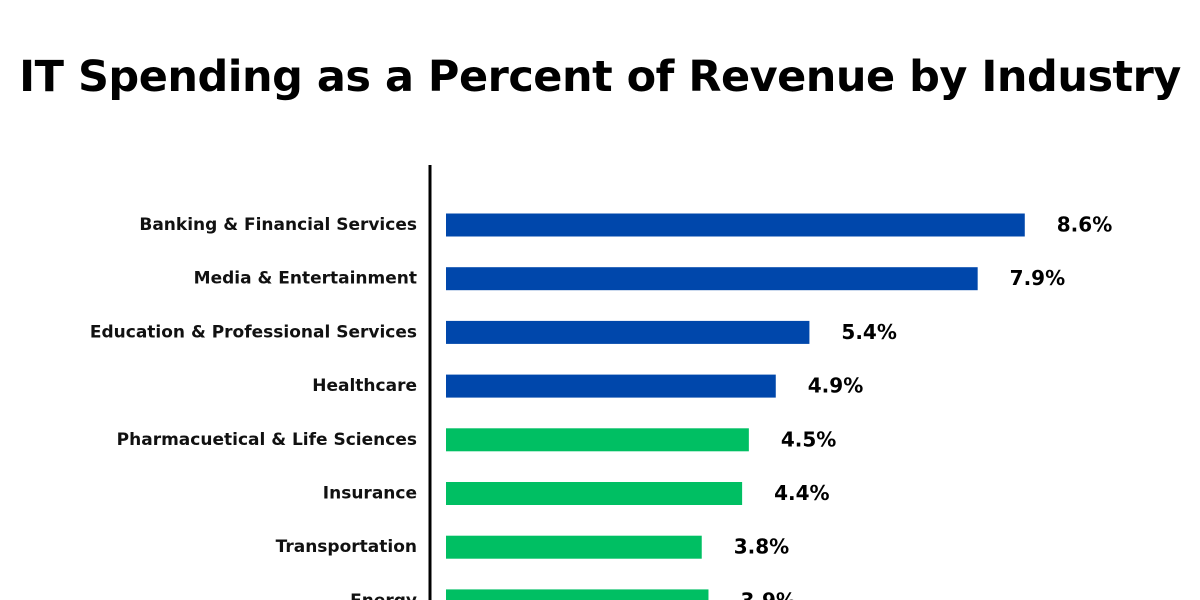  Describe the element at coordinates (253, 332) in the screenshot. I see `category-label: Education & Professional Services` at that location.